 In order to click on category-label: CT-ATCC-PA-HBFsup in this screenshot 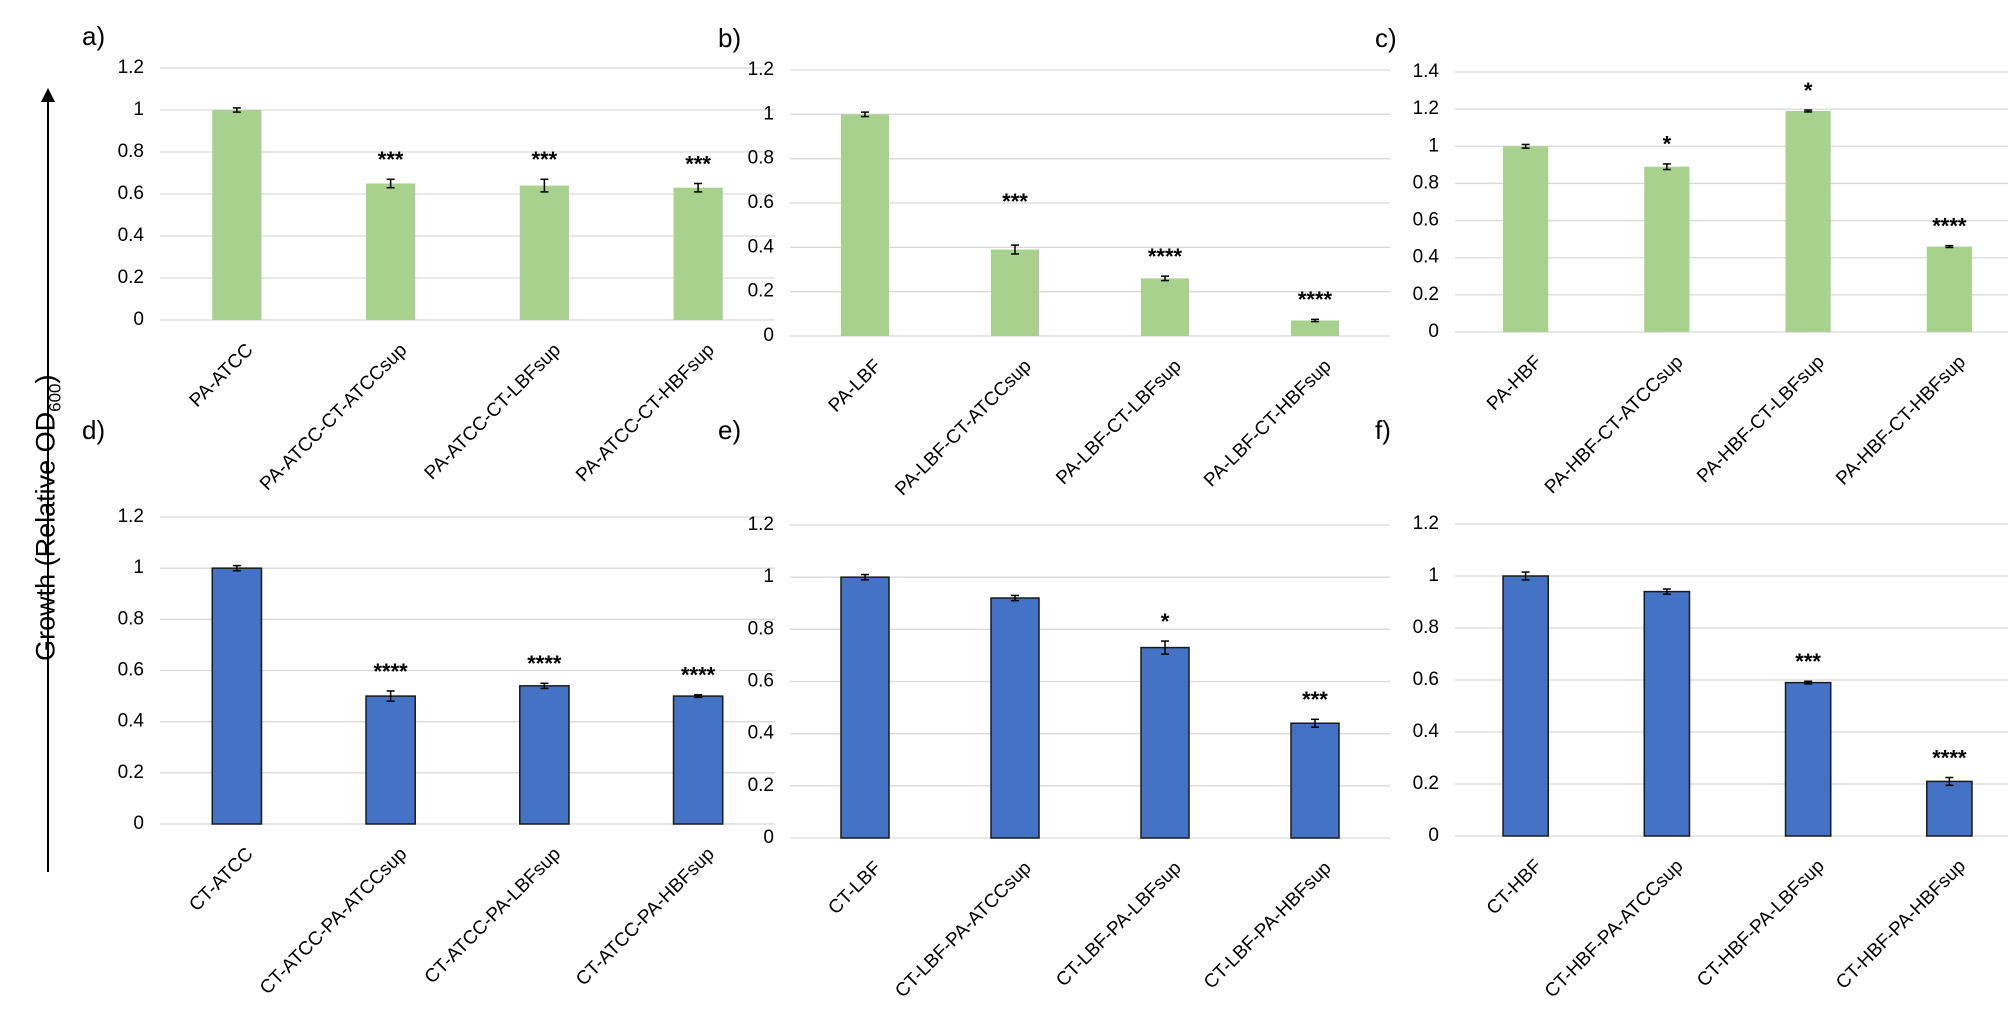, I will do `click(645, 917)`.